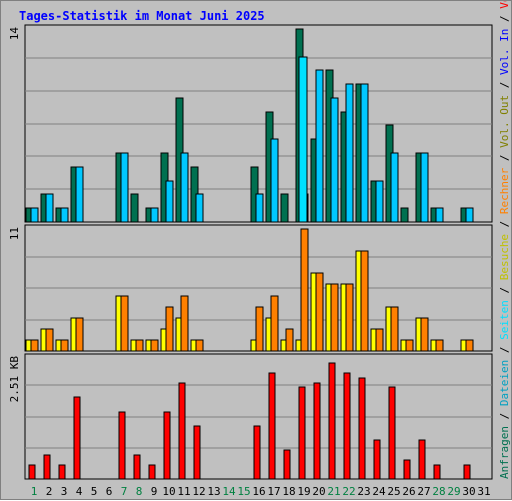 The width and height of the screenshot is (512, 501). Describe the element at coordinates (303, 491) in the screenshot. I see `x-tick-label: 19` at that location.